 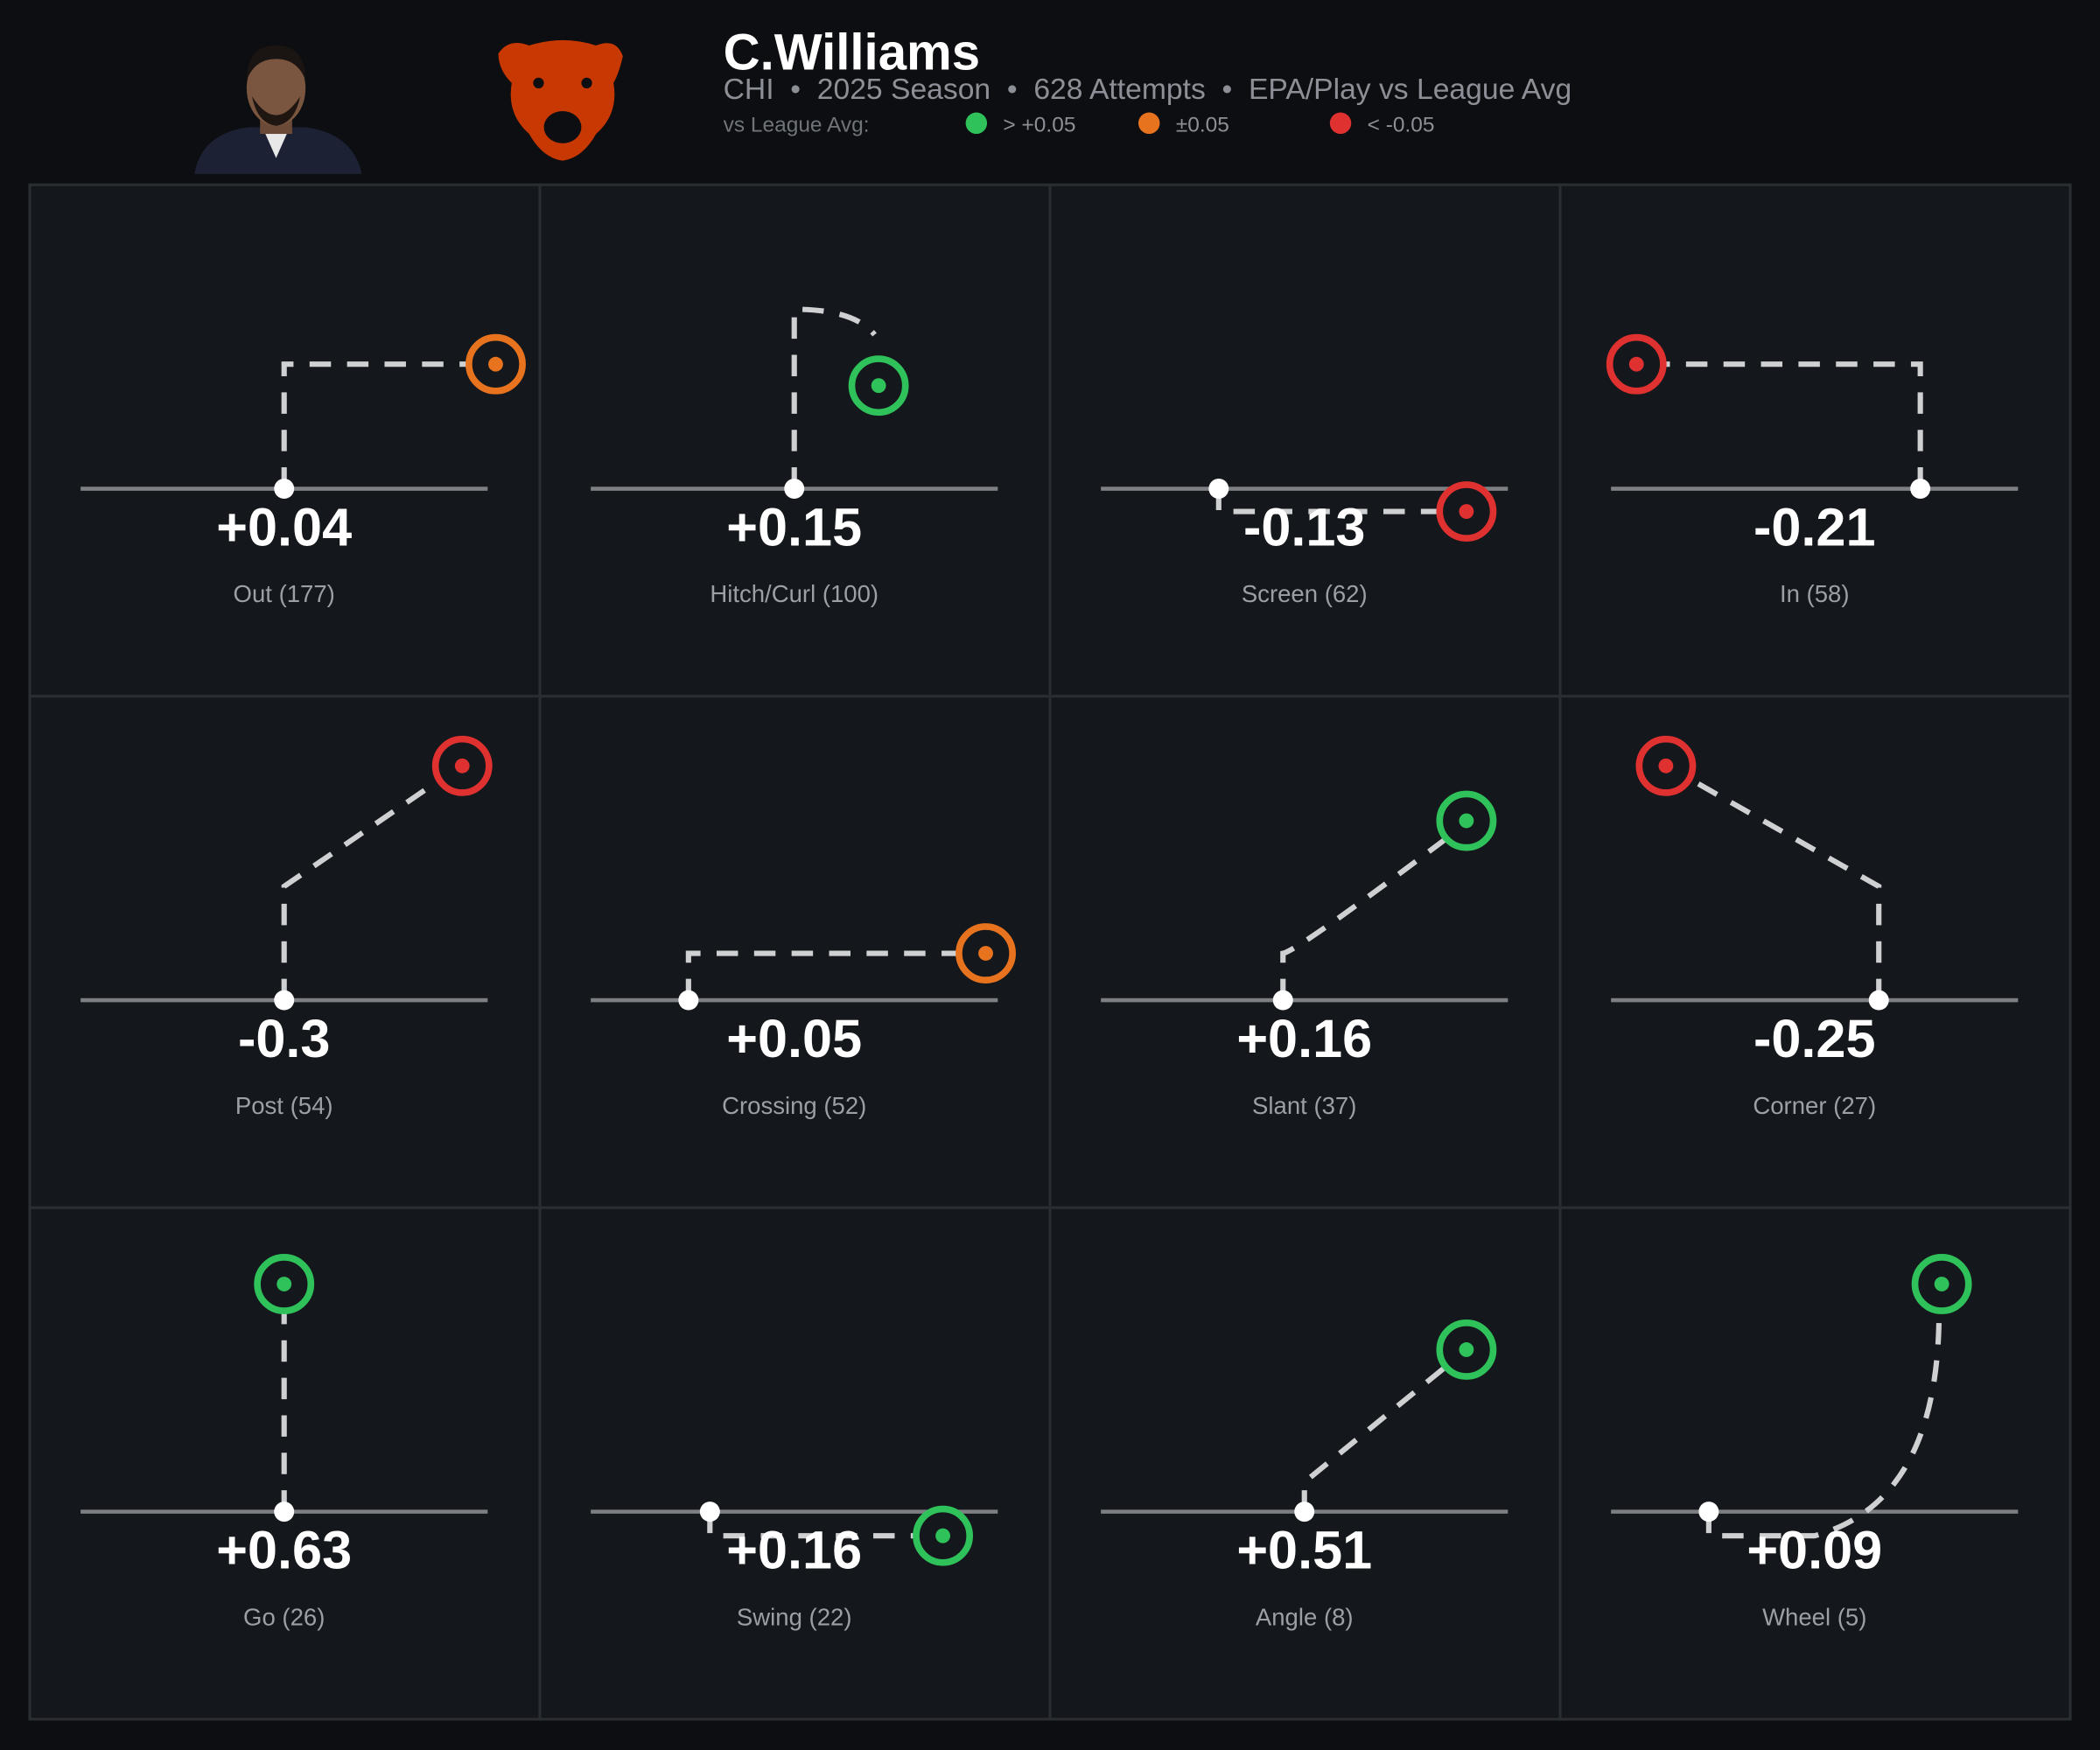 What do you see at coordinates (284, 1038) in the screenshot?
I see `value-label: -0.3` at bounding box center [284, 1038].